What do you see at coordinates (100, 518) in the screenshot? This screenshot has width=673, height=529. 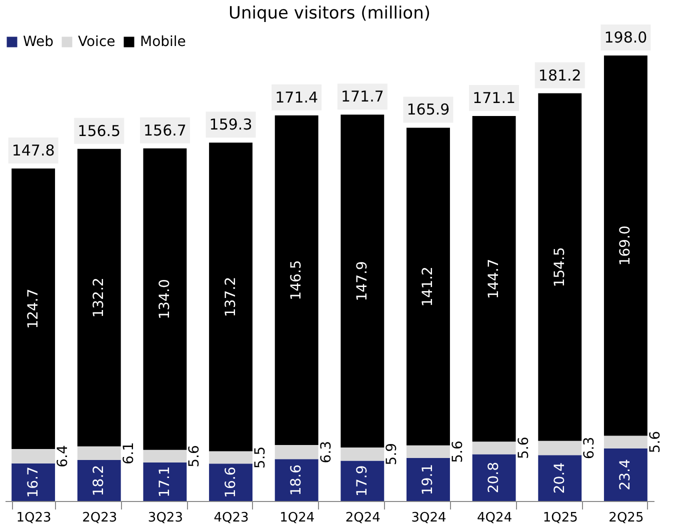 I see `x-tick-label: 2Q23` at bounding box center [100, 518].